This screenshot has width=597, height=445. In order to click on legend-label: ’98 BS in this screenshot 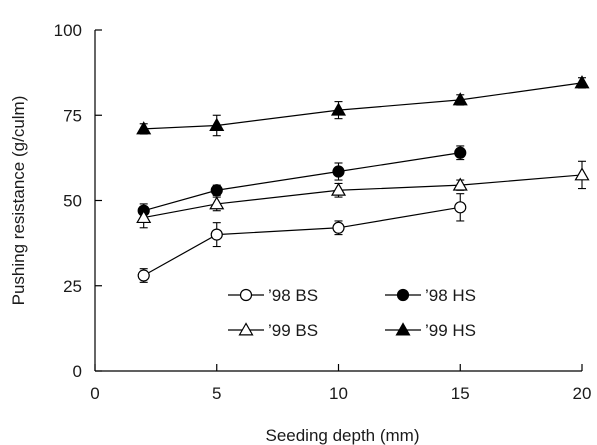, I will do `click(293, 295)`.